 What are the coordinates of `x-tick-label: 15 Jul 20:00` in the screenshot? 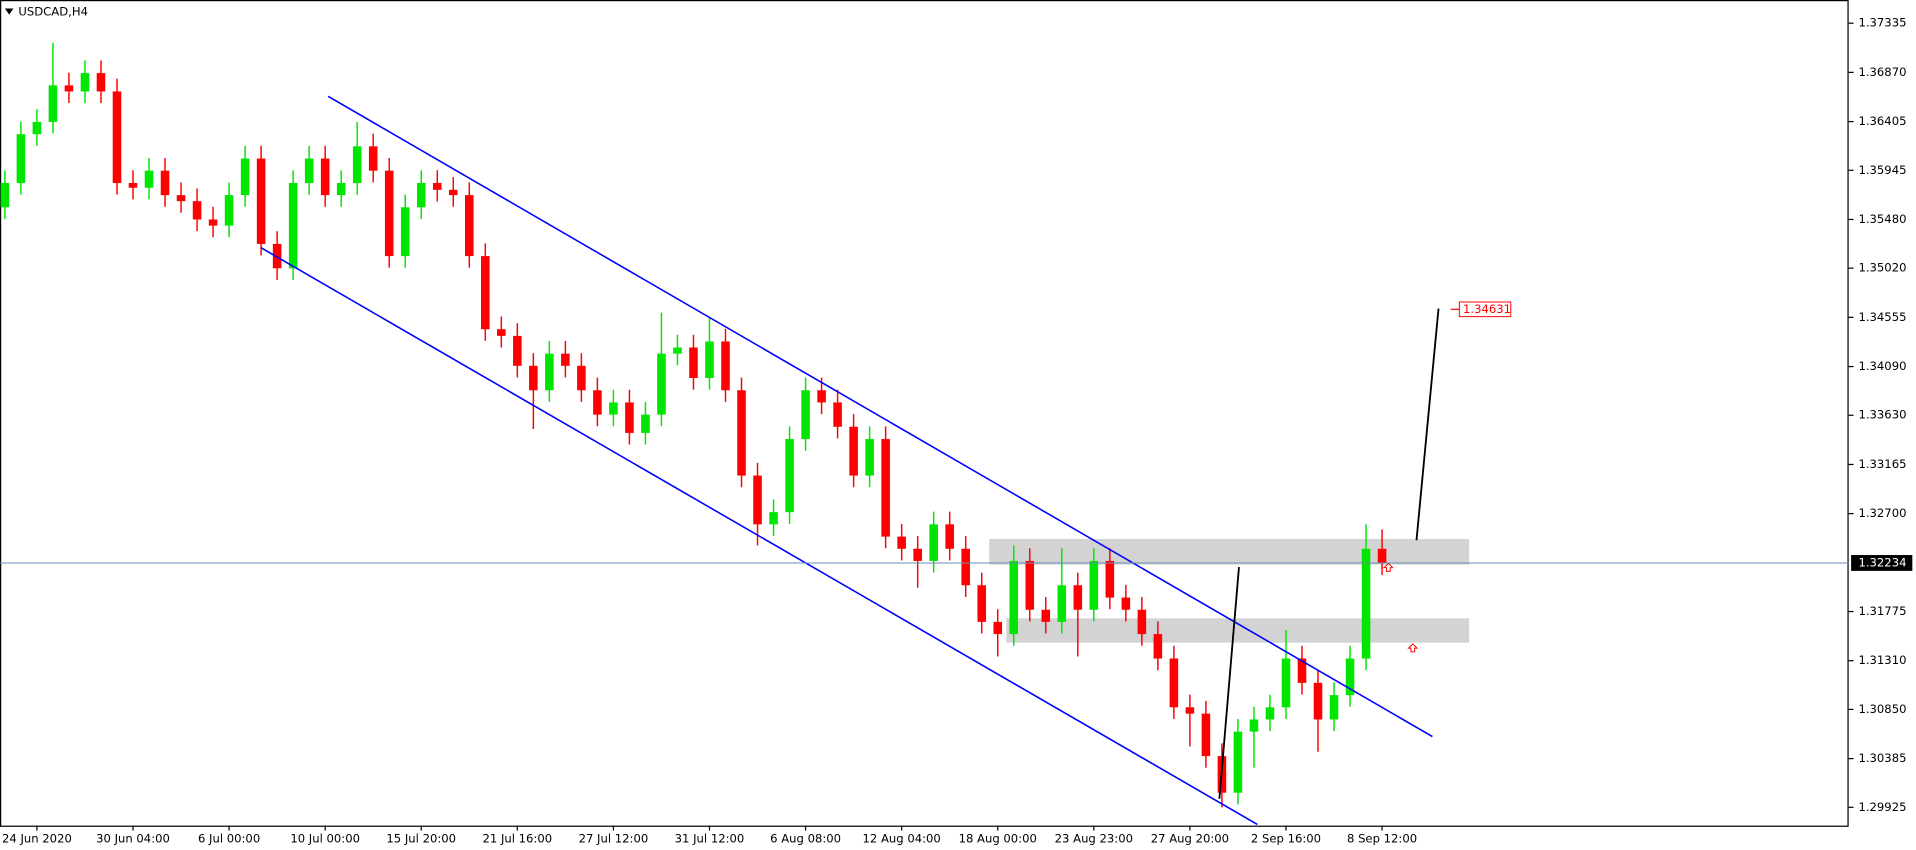 It's located at (421, 839).